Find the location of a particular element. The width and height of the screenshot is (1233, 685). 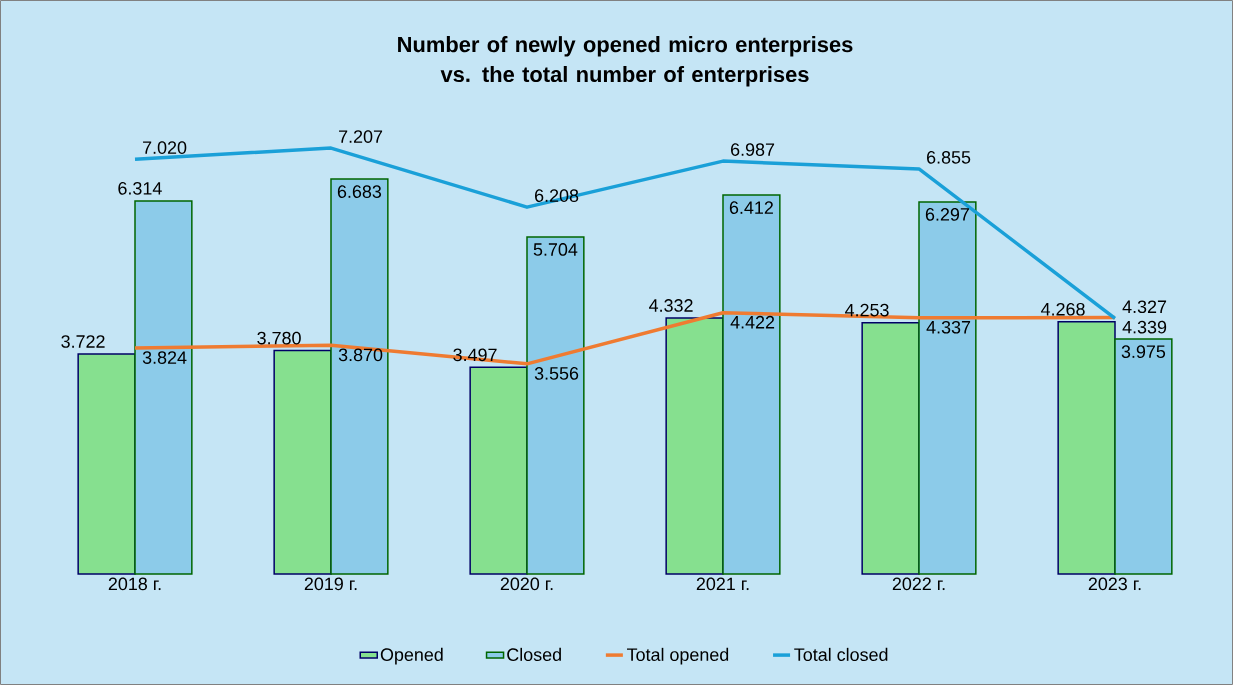

x-tick-label: 2022 г. is located at coordinates (918, 584).